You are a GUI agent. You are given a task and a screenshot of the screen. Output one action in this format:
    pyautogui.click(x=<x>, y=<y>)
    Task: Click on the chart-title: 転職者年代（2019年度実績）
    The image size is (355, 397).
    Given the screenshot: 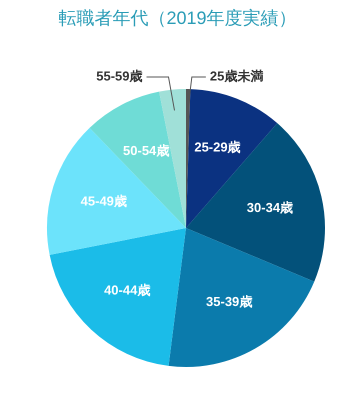 What is the action you would take?
    pyautogui.click(x=177, y=18)
    